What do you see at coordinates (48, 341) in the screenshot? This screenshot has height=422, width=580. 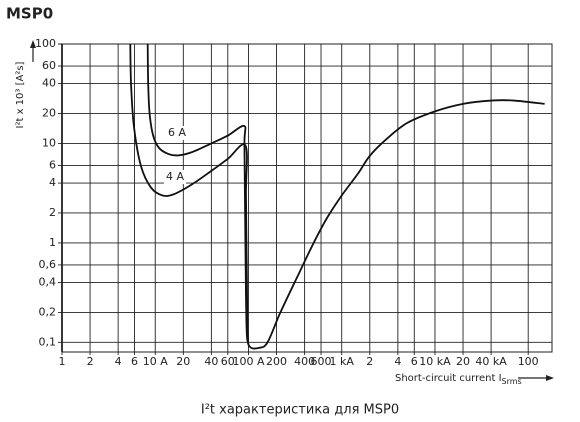 I see `y-tick-label: 0,1` at bounding box center [48, 341].